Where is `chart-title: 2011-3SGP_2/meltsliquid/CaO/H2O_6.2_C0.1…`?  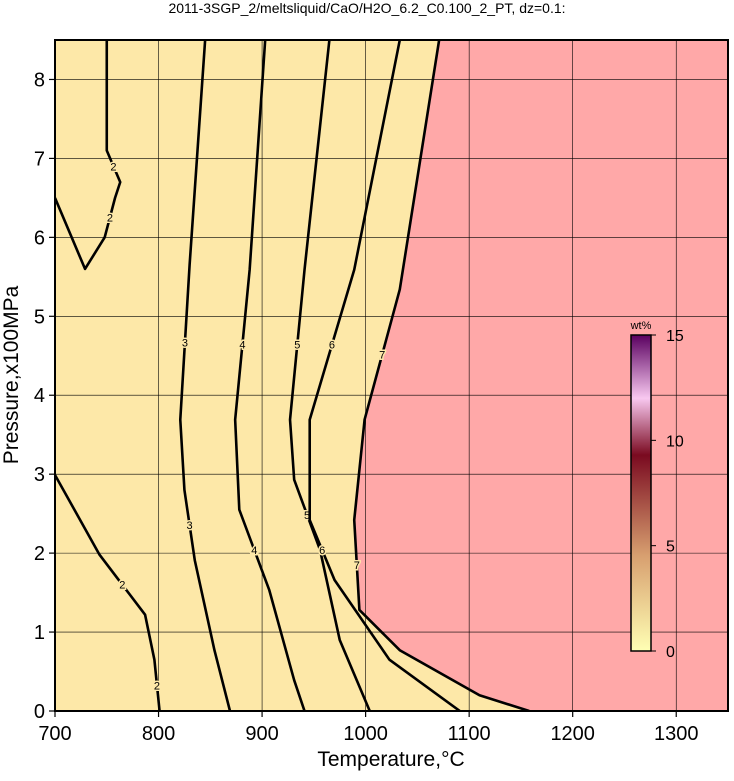 chart-title: 2011-3SGP_2/meltsliquid/CaO/H2O_6.2_C0.1… is located at coordinates (366, 8).